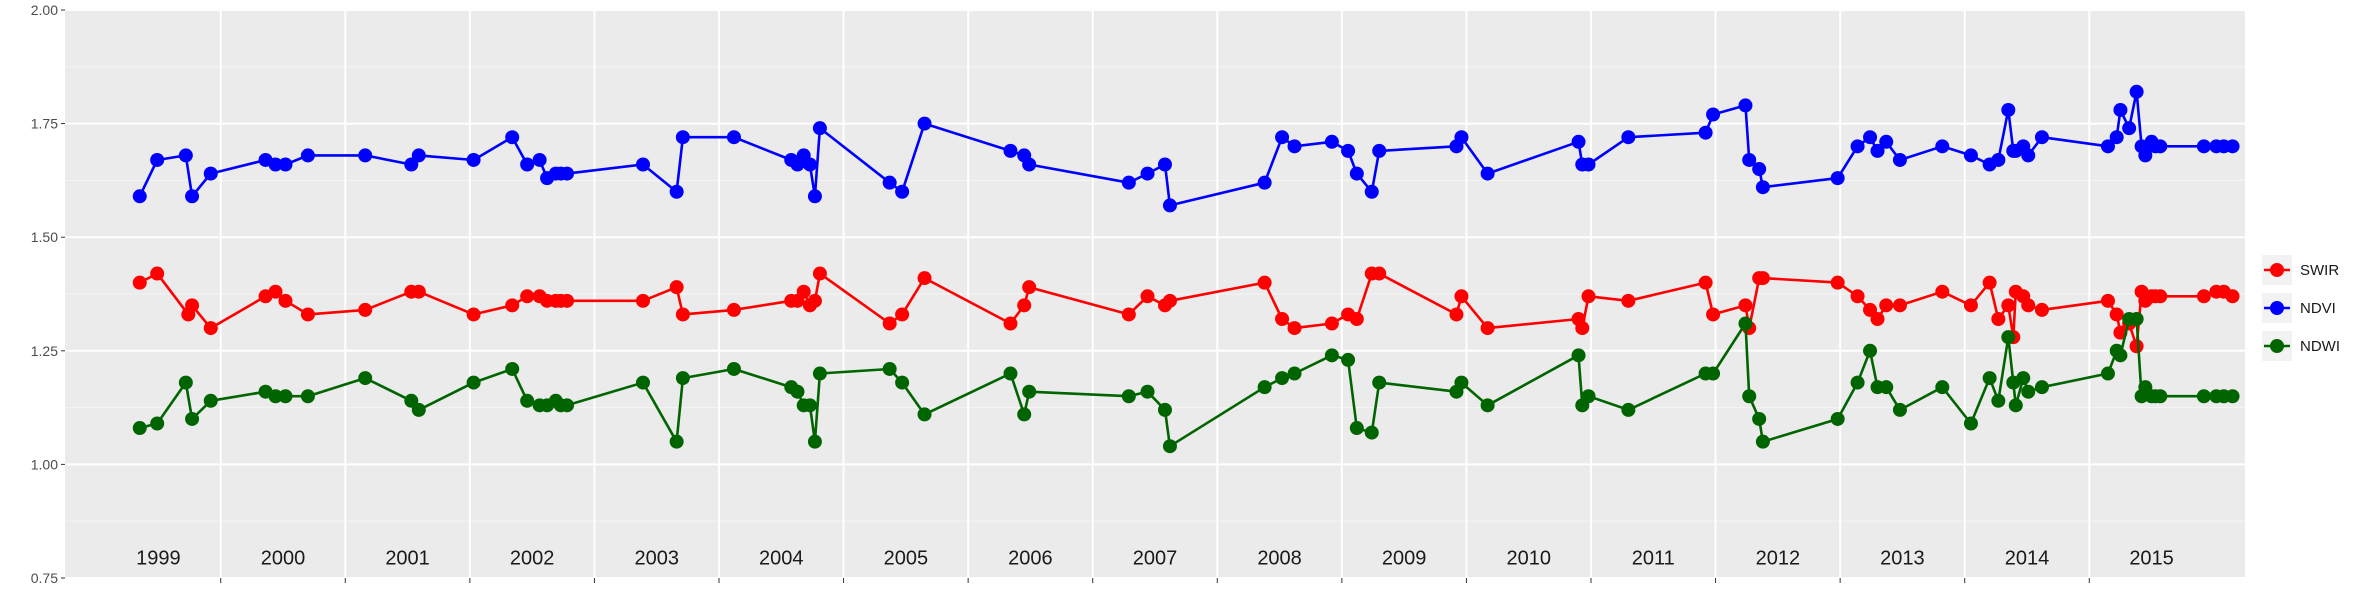 The width and height of the screenshot is (2378, 598). What do you see at coordinates (2319, 270) in the screenshot?
I see `legend-label-swir: SWIR` at bounding box center [2319, 270].